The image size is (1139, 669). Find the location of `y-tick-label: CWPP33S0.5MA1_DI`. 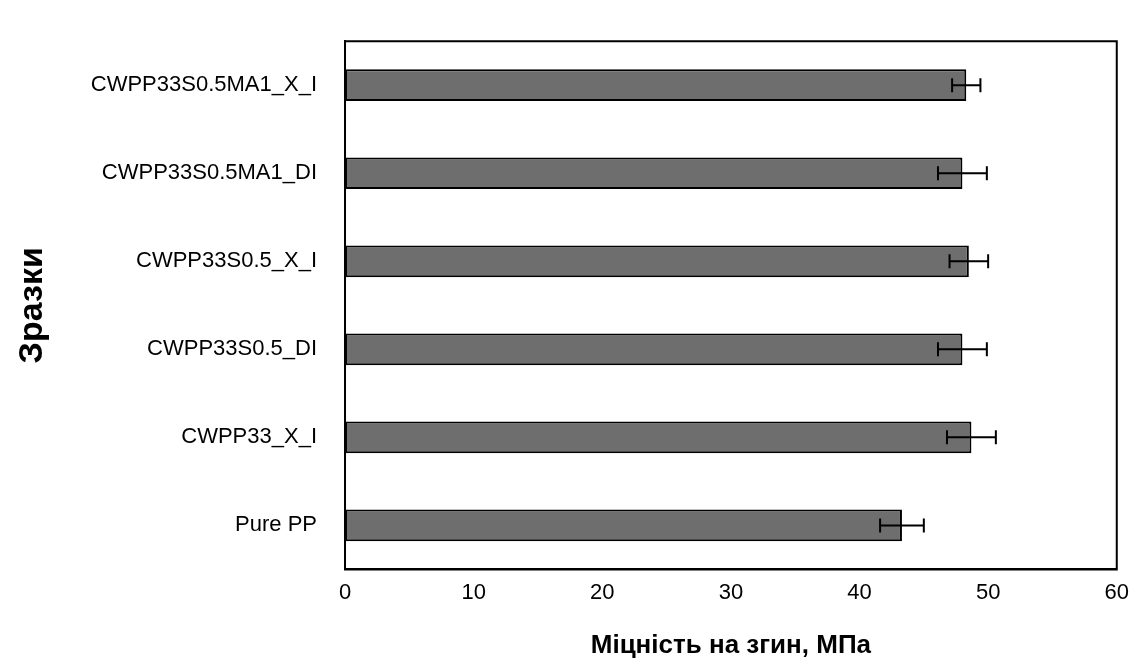

y-tick-label: CWPP33S0.5MA1_DI is located at coordinates (209, 172).